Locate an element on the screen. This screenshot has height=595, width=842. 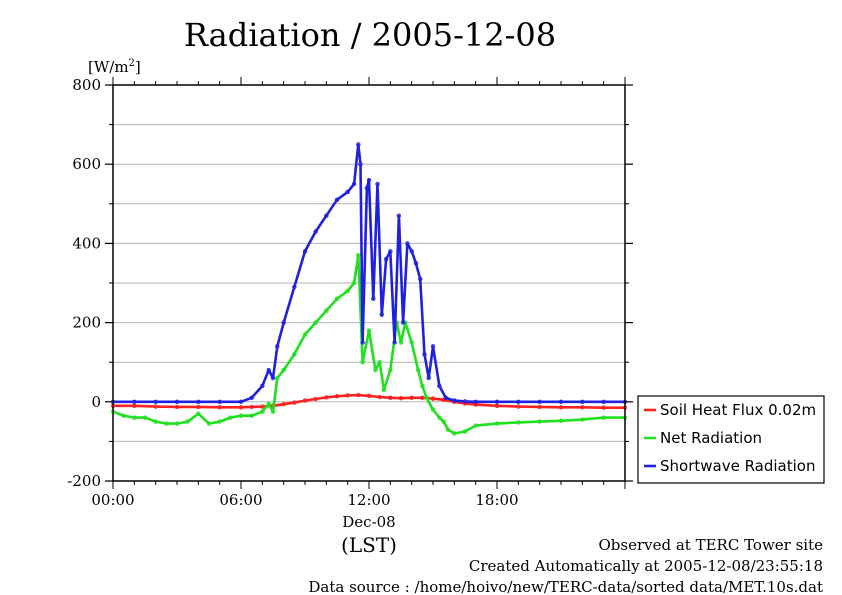
x-axis-label: (LST) is located at coordinates (369, 545).